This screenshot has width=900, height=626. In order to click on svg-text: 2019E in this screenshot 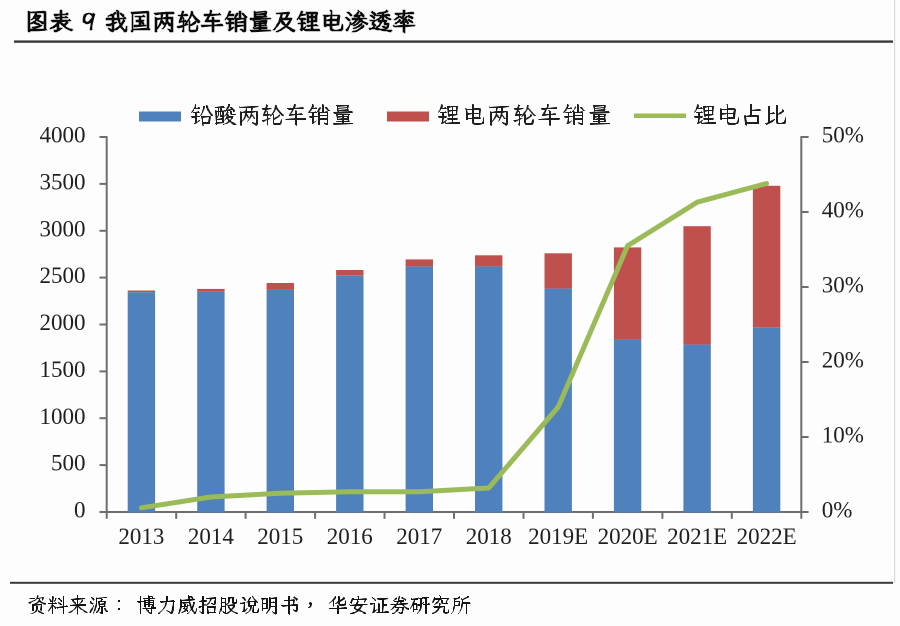, I will do `click(558, 536)`.